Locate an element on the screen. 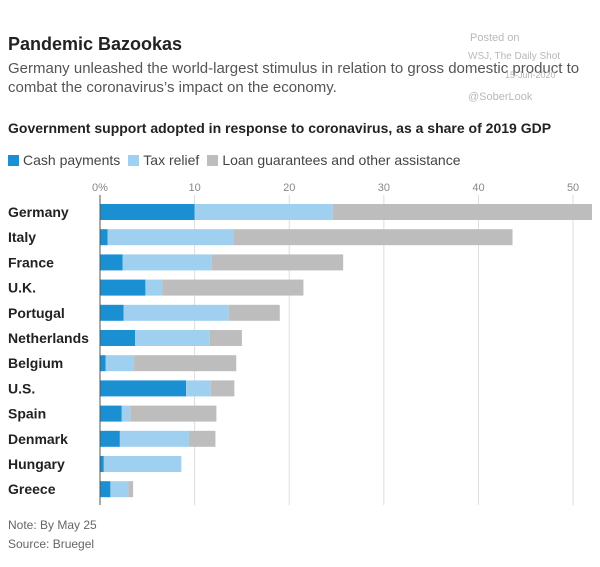 This screenshot has height=567, width=600. x-tick-label: 50 is located at coordinates (573, 188).